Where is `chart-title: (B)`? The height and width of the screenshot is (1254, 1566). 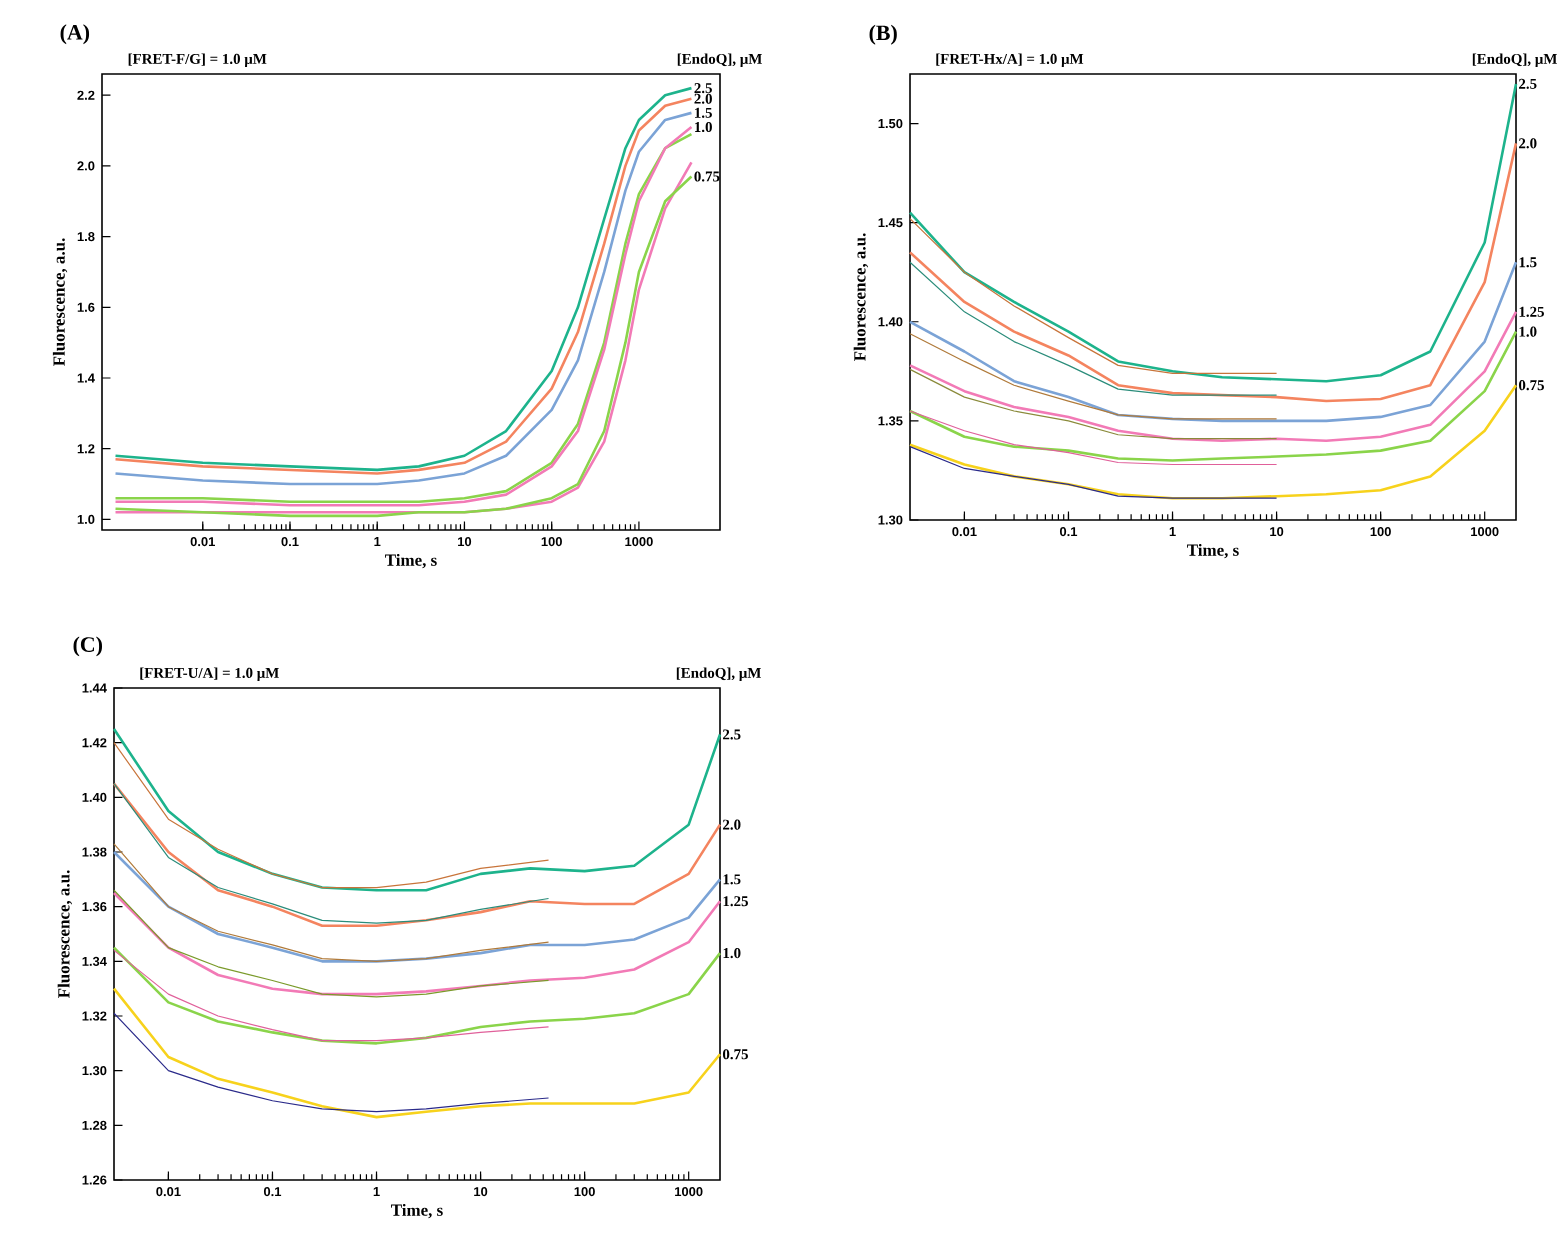 chart-title: (B) is located at coordinates (883, 34).